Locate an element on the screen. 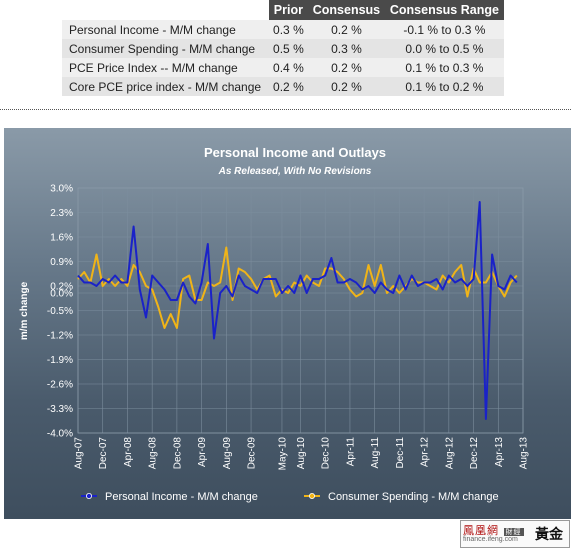 The height and width of the screenshot is (548, 571). table-header-row: Prior Consensus Consensus Range is located at coordinates (283, 10).